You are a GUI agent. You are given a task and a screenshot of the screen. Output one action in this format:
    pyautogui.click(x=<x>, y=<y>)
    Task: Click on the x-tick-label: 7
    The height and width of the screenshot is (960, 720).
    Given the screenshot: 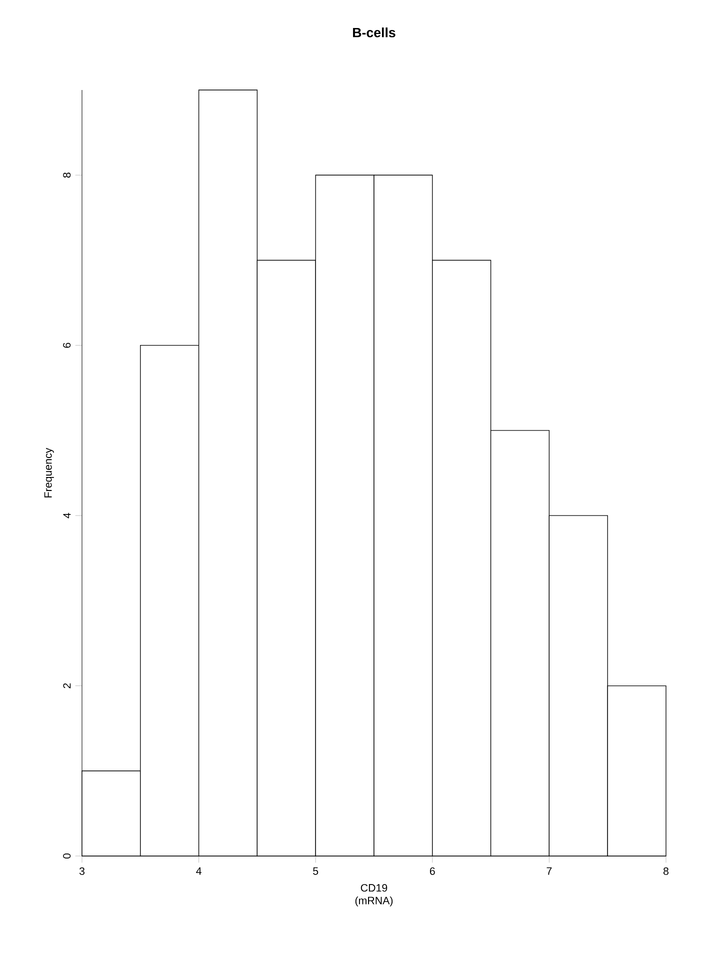 What is the action you would take?
    pyautogui.click(x=549, y=871)
    